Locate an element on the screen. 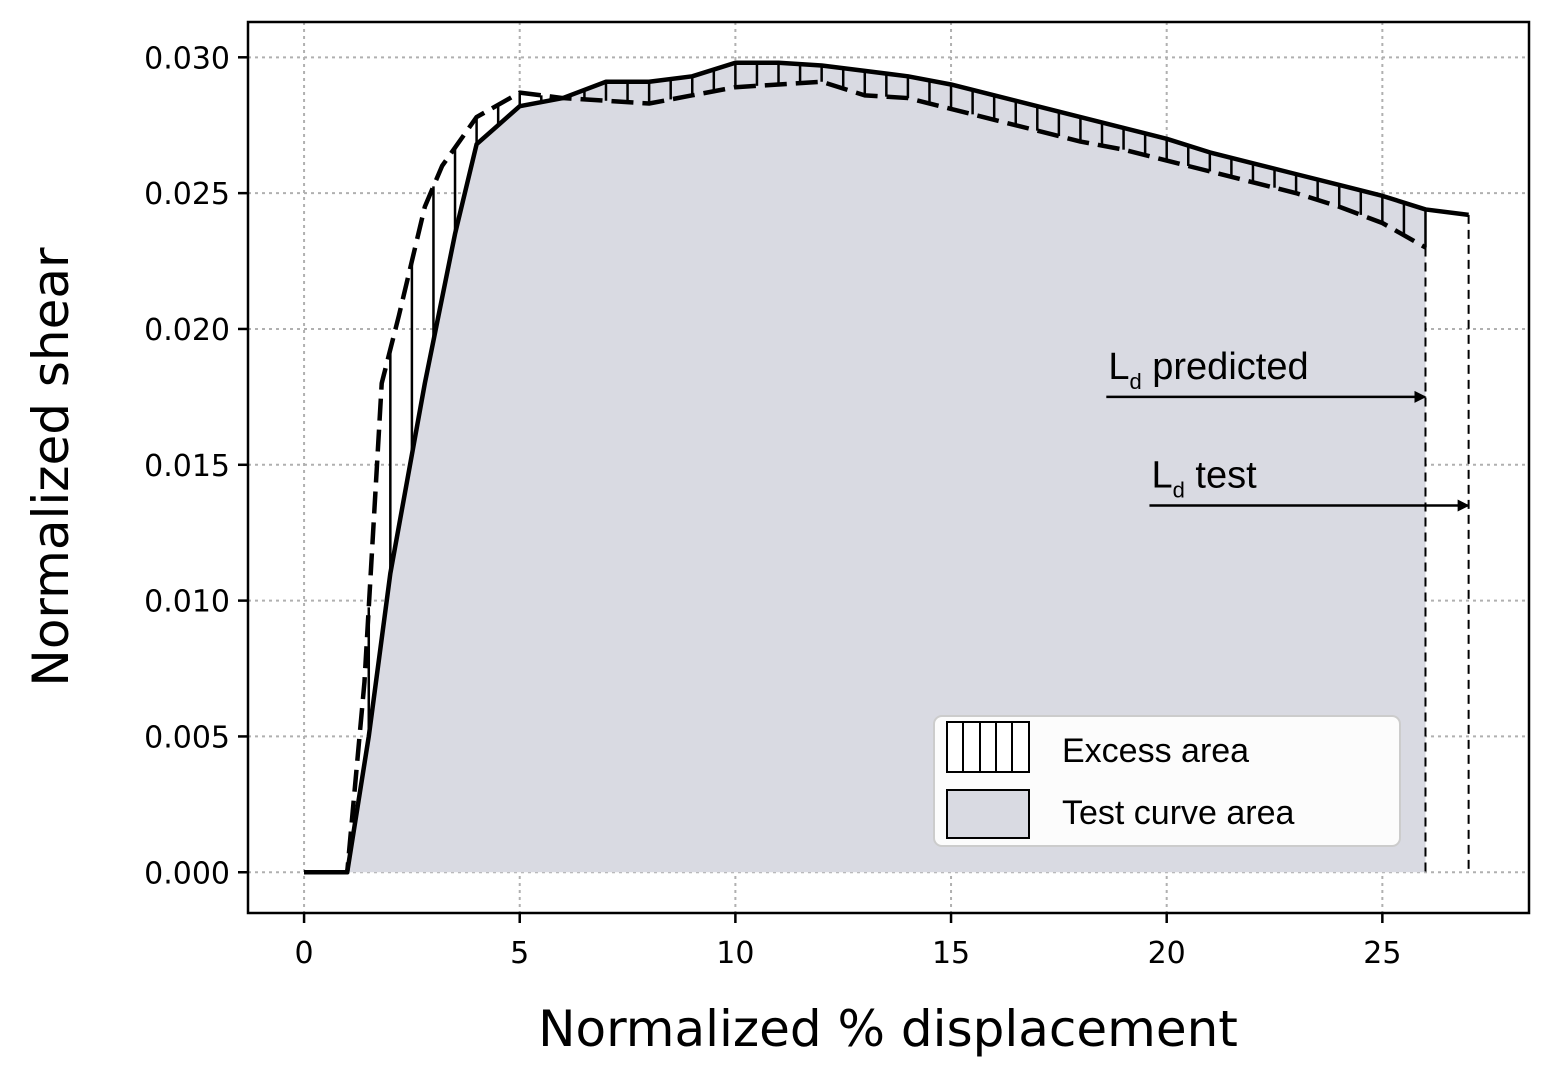  x-tick-label: 20 is located at coordinates (1167, 953).